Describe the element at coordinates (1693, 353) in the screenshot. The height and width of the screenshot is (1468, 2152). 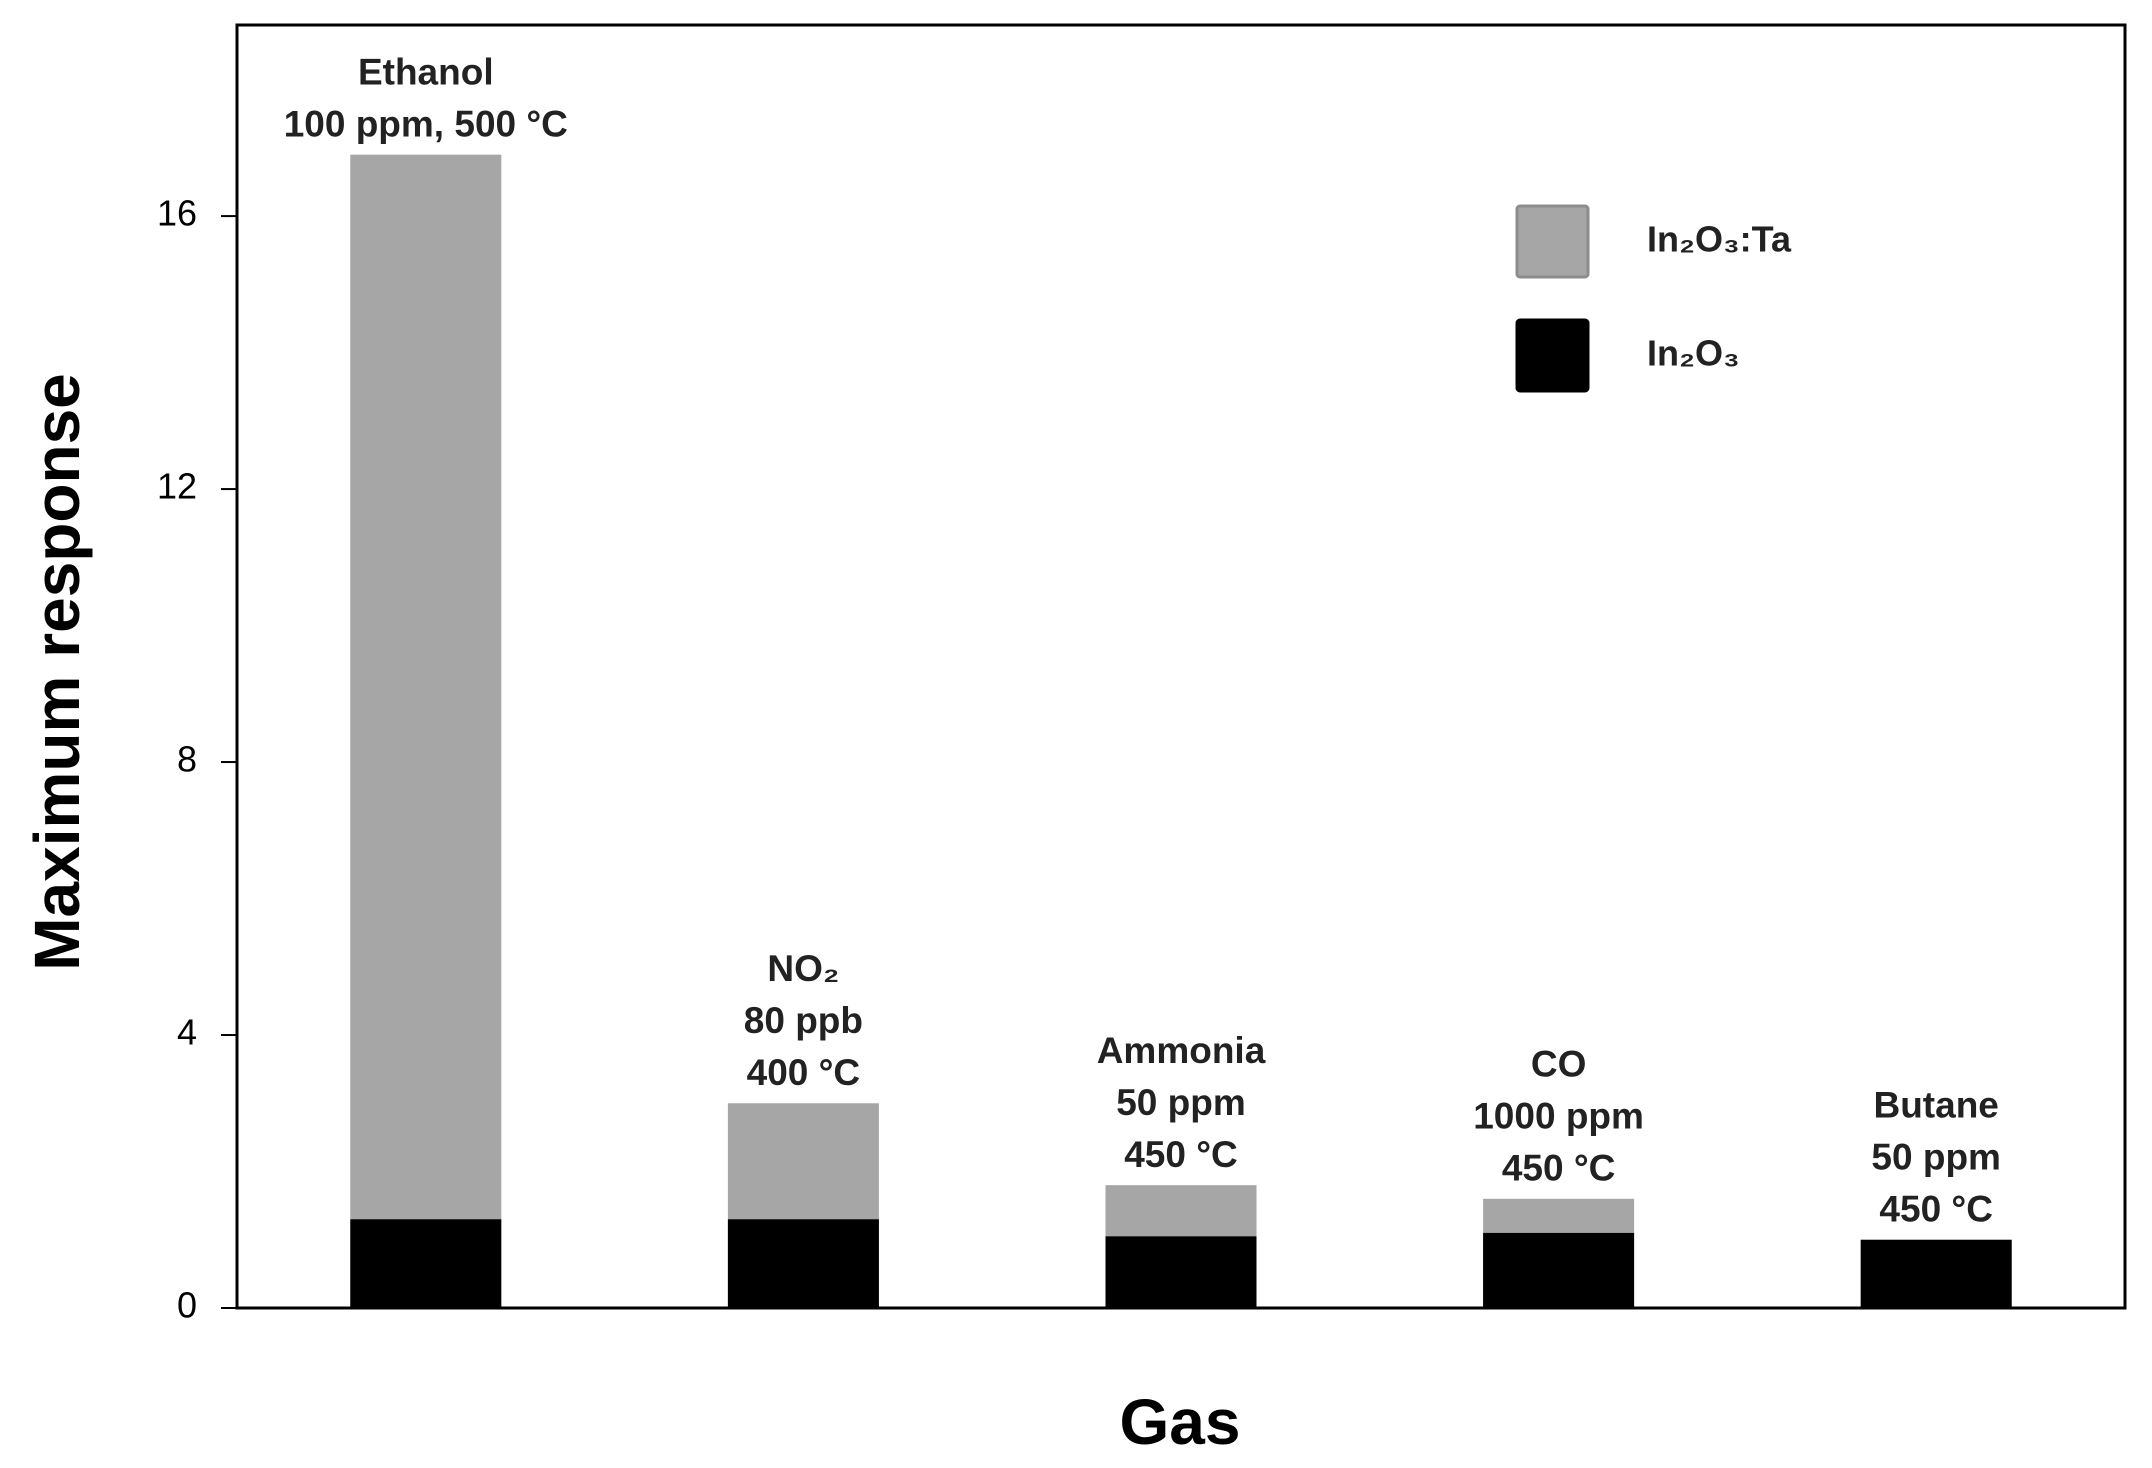
I see `legend-label: In₂O₃` at that location.